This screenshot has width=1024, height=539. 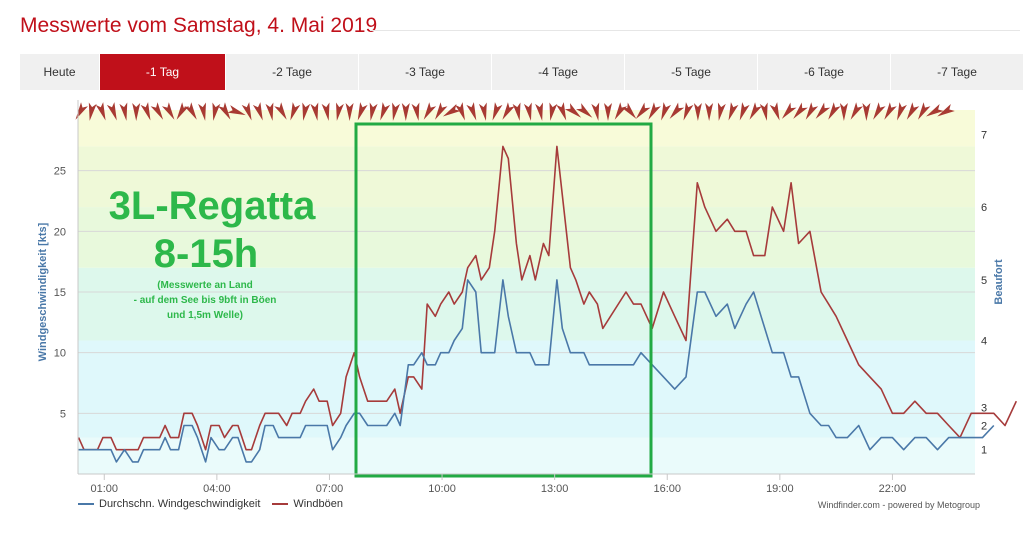 What do you see at coordinates (555, 487) in the screenshot?
I see `x-tick-label: 13:00` at bounding box center [555, 487].